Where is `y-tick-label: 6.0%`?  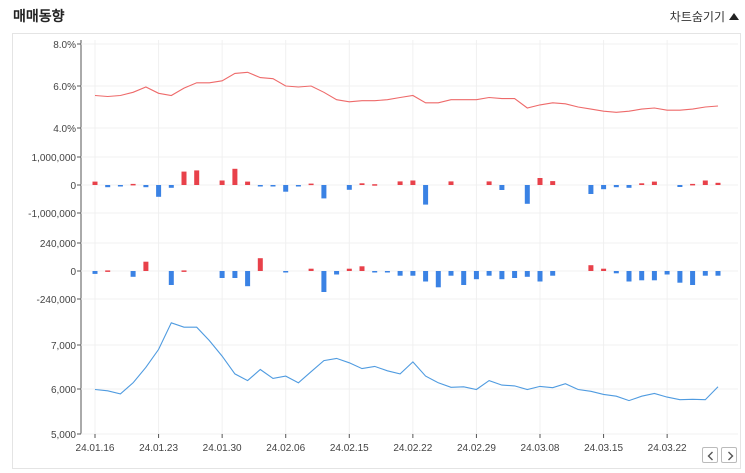 y-tick-label: 6.0% is located at coordinates (64, 87).